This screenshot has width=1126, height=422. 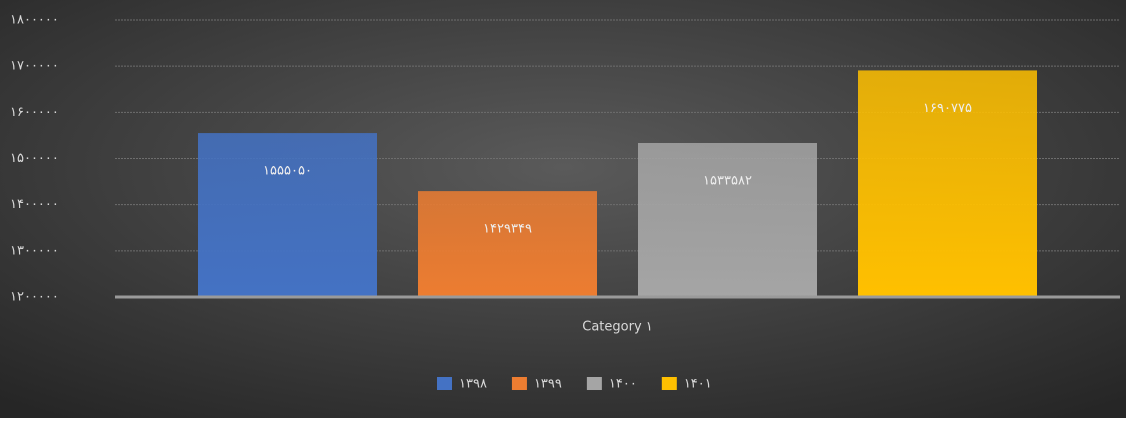 What do you see at coordinates (34, 112) in the screenshot?
I see `y-tick-label: ۱۶۰۰۰۰۰` at bounding box center [34, 112].